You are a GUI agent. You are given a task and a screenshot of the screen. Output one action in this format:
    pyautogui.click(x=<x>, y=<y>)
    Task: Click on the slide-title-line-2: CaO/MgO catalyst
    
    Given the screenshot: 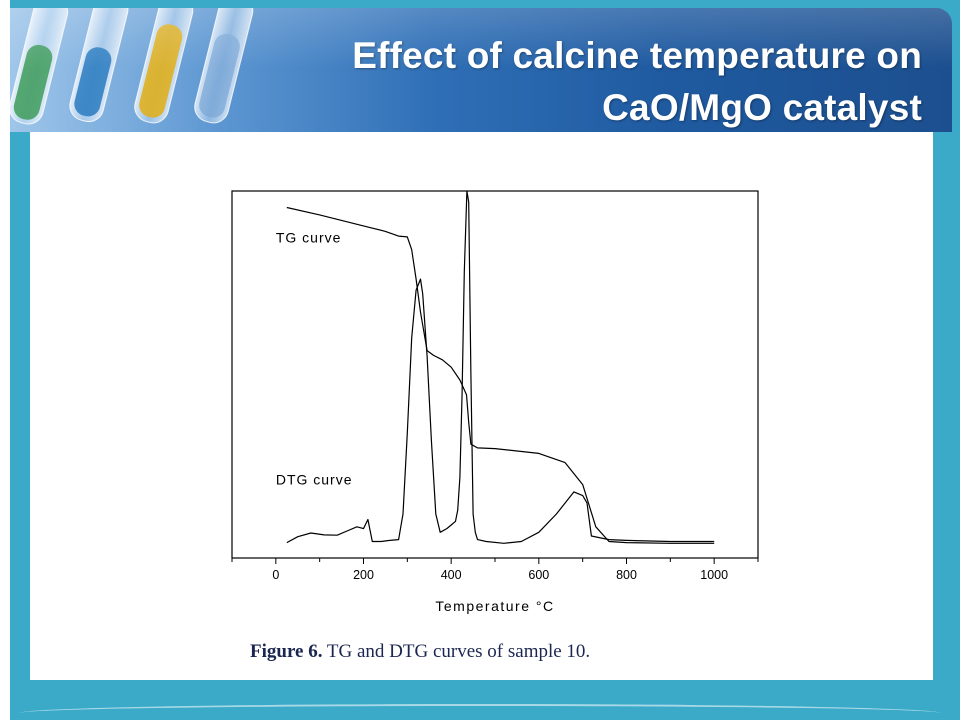 What is the action you would take?
    pyautogui.click(x=762, y=107)
    